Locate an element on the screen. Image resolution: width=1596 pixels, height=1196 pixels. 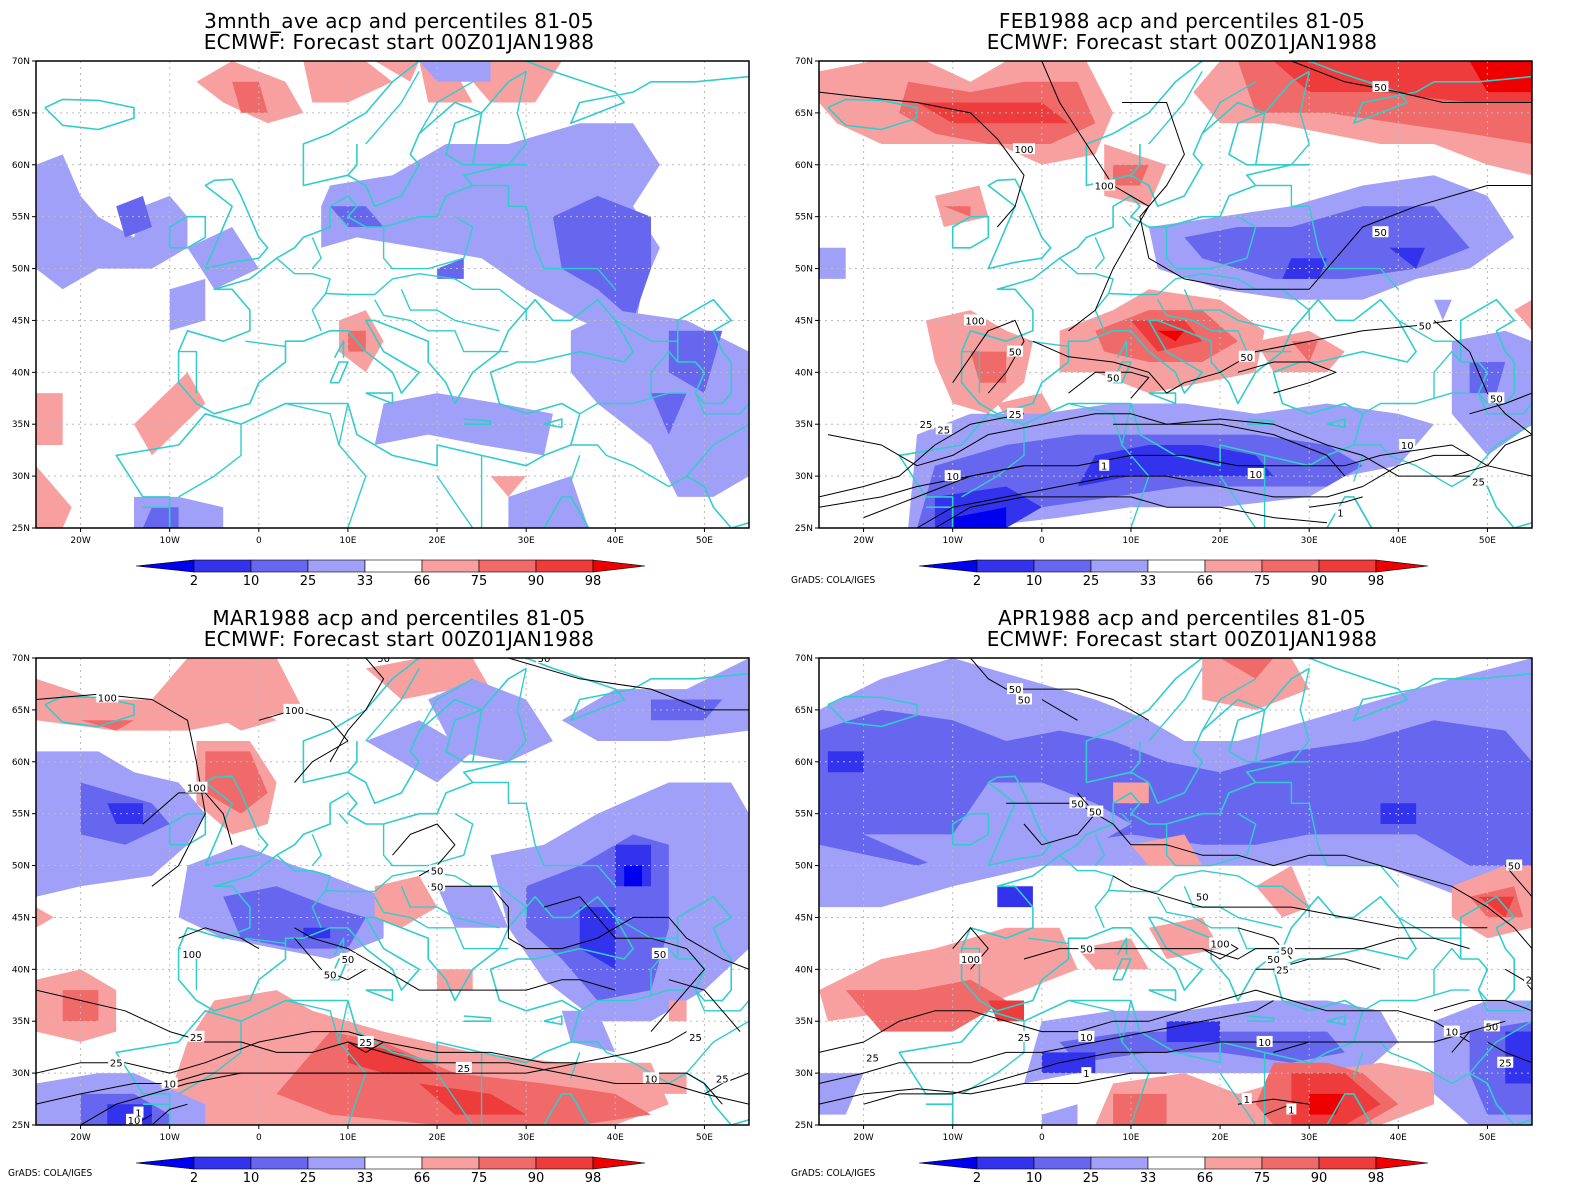
contour-label: 100 is located at coordinates (1220, 944).